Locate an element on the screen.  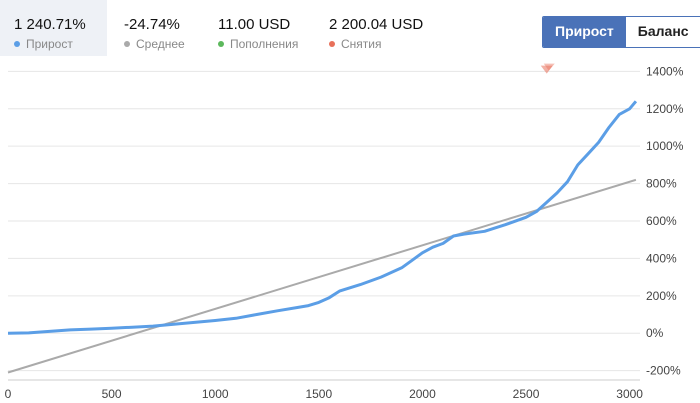
y-axis: -200% 0% 200% 400% 600% 800% 1000% 1200% 1400% is located at coordinates (665, 220).